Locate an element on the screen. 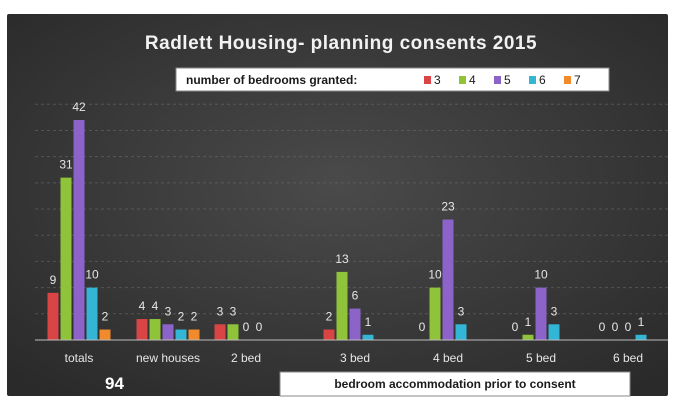  legend: number of bedrooms granted: 3 4 5 6 7 is located at coordinates (392, 79).